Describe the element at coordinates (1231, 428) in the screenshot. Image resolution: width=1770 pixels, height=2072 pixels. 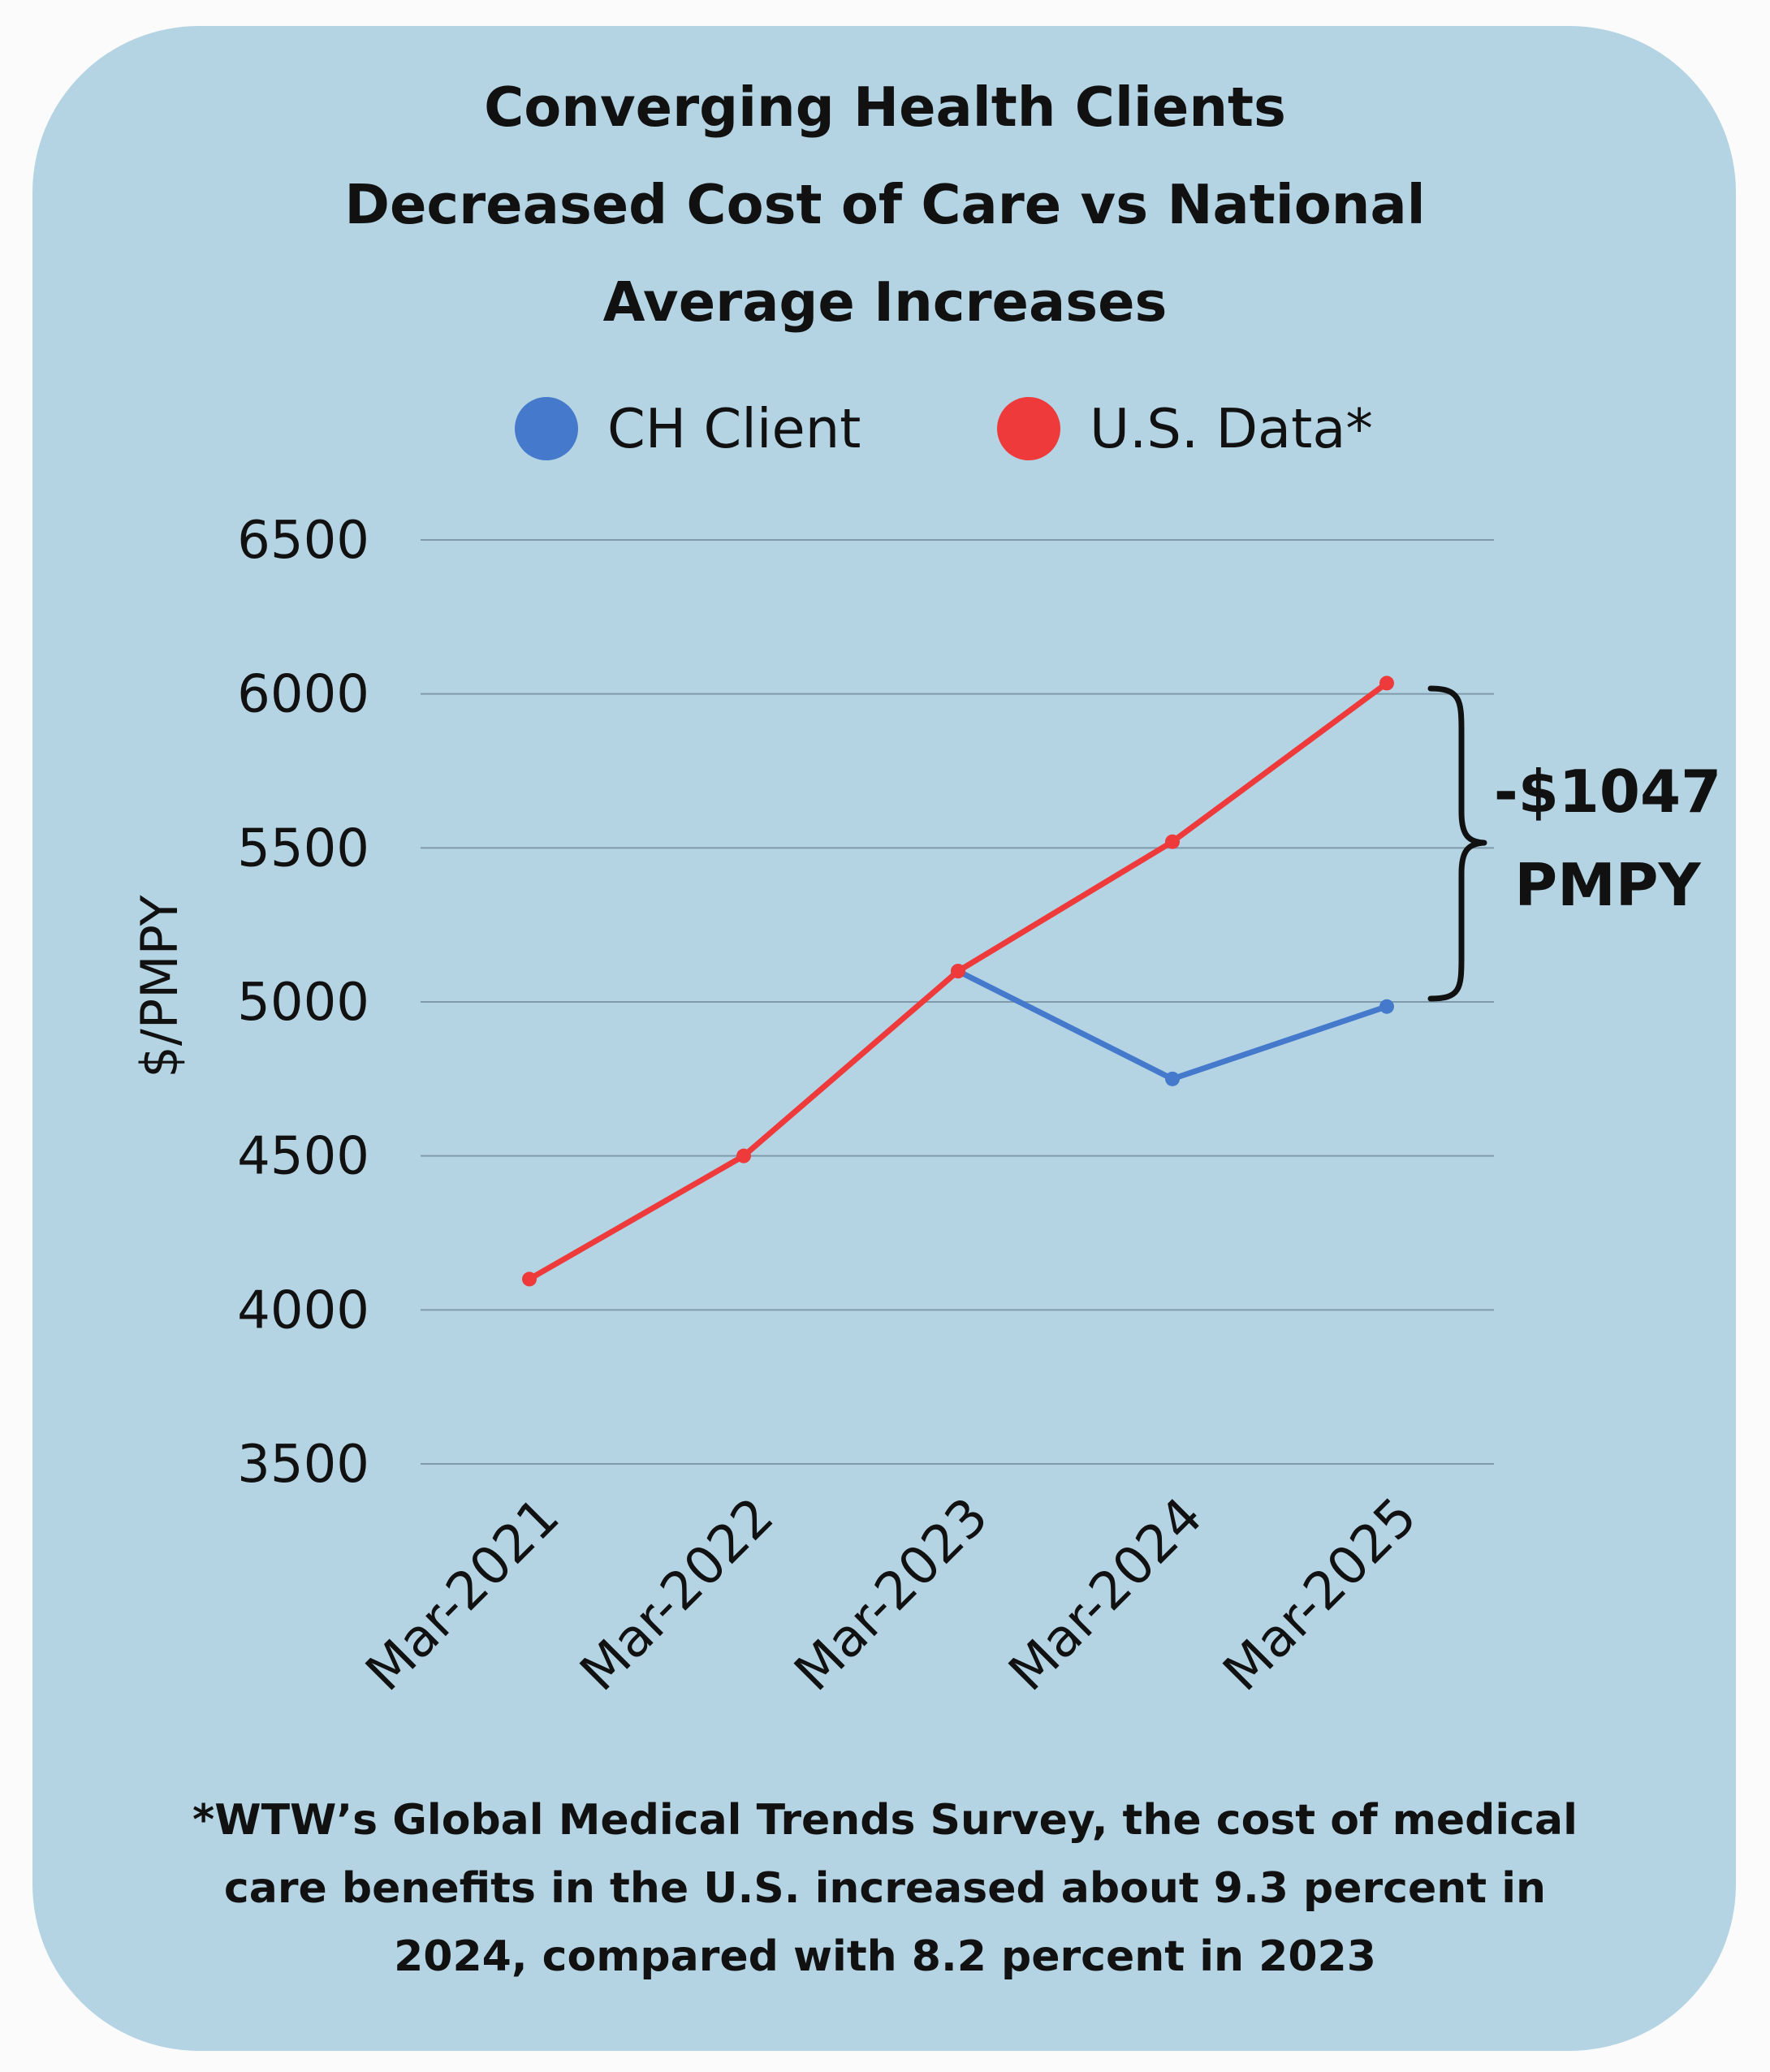
I see `legend-label-us-data: U.S. Data*` at that location.